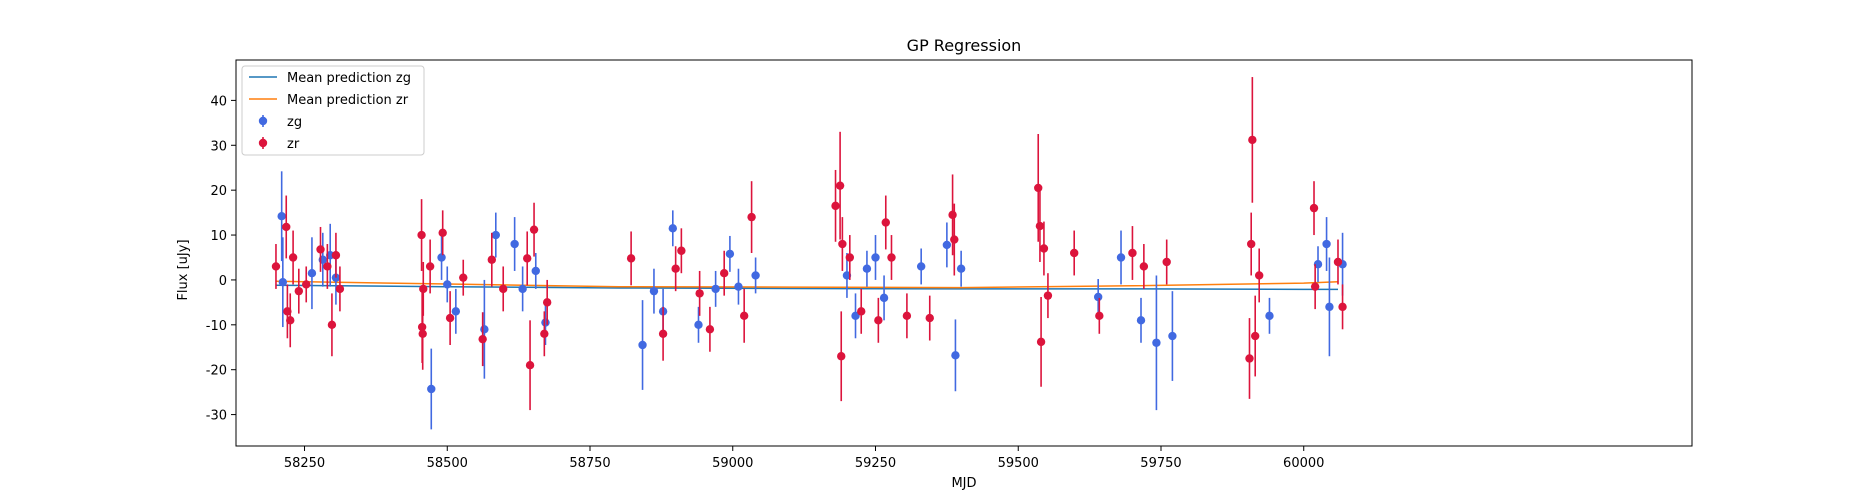  What do you see at coordinates (806, 287) in the screenshot?
I see `line-mean-prediction-zg` at bounding box center [806, 287].